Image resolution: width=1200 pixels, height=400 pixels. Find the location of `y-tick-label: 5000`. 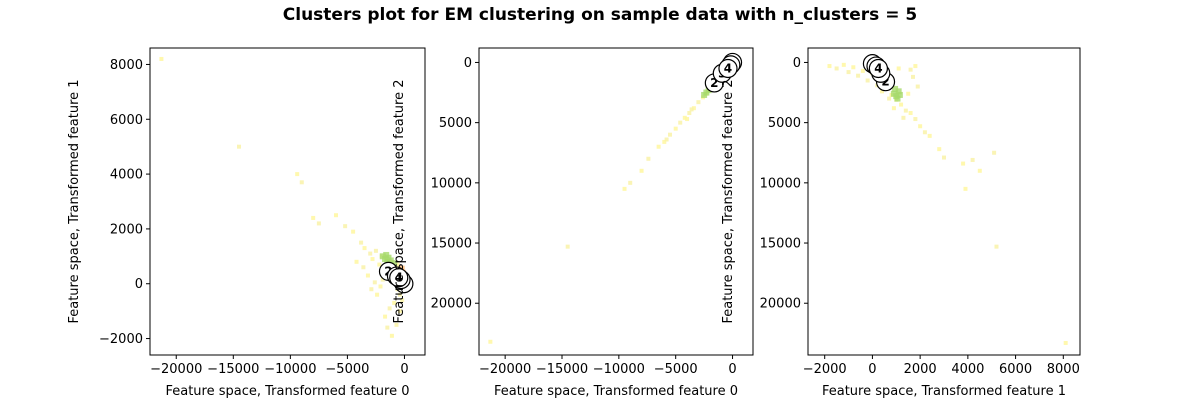

y-tick-label: 5000 is located at coordinates (784, 123).